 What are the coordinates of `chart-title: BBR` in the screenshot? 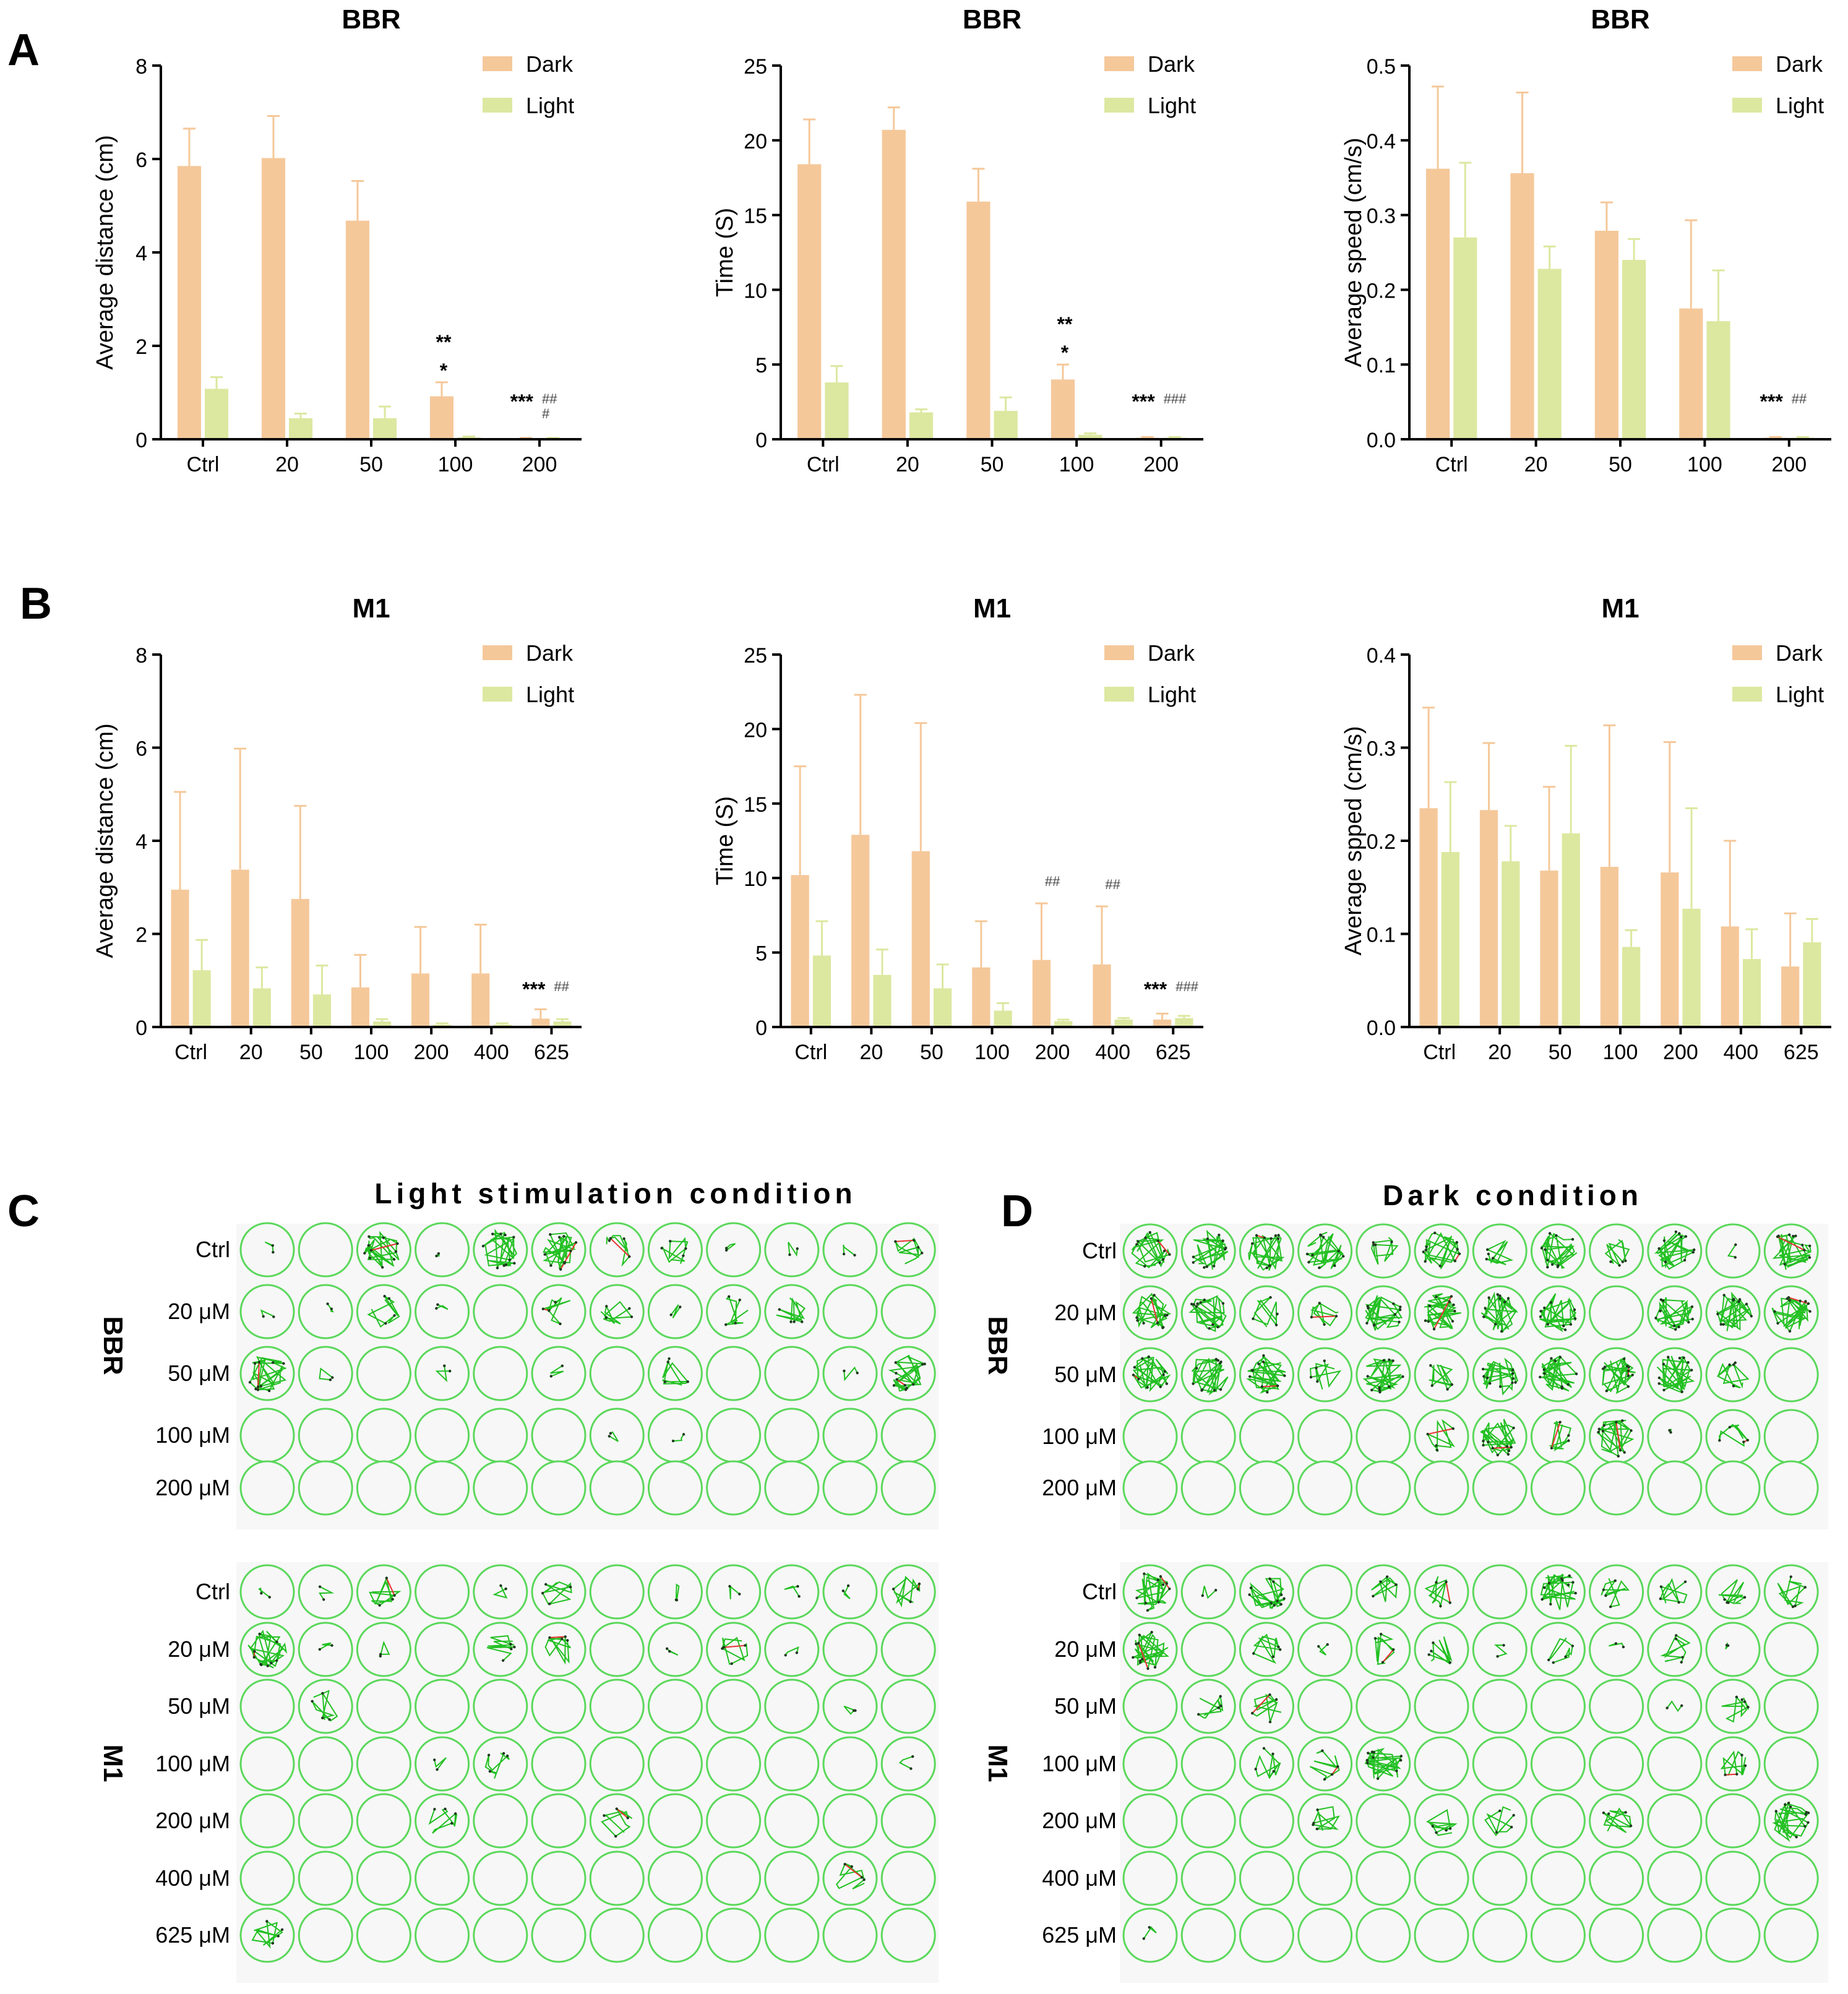 It's located at (371, 19).